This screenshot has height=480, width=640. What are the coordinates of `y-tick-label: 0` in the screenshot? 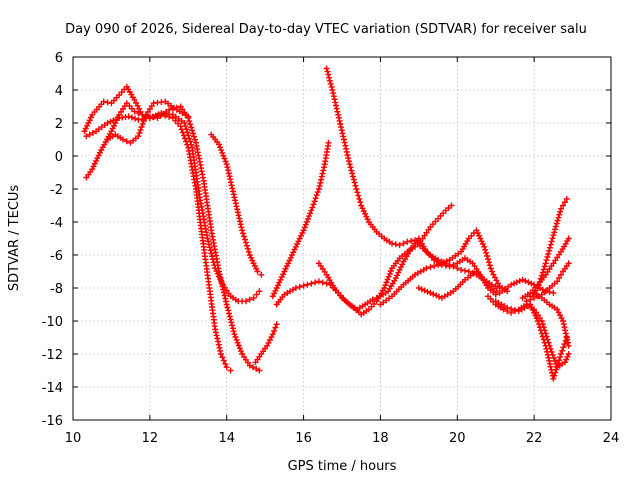 It's located at (59, 157).